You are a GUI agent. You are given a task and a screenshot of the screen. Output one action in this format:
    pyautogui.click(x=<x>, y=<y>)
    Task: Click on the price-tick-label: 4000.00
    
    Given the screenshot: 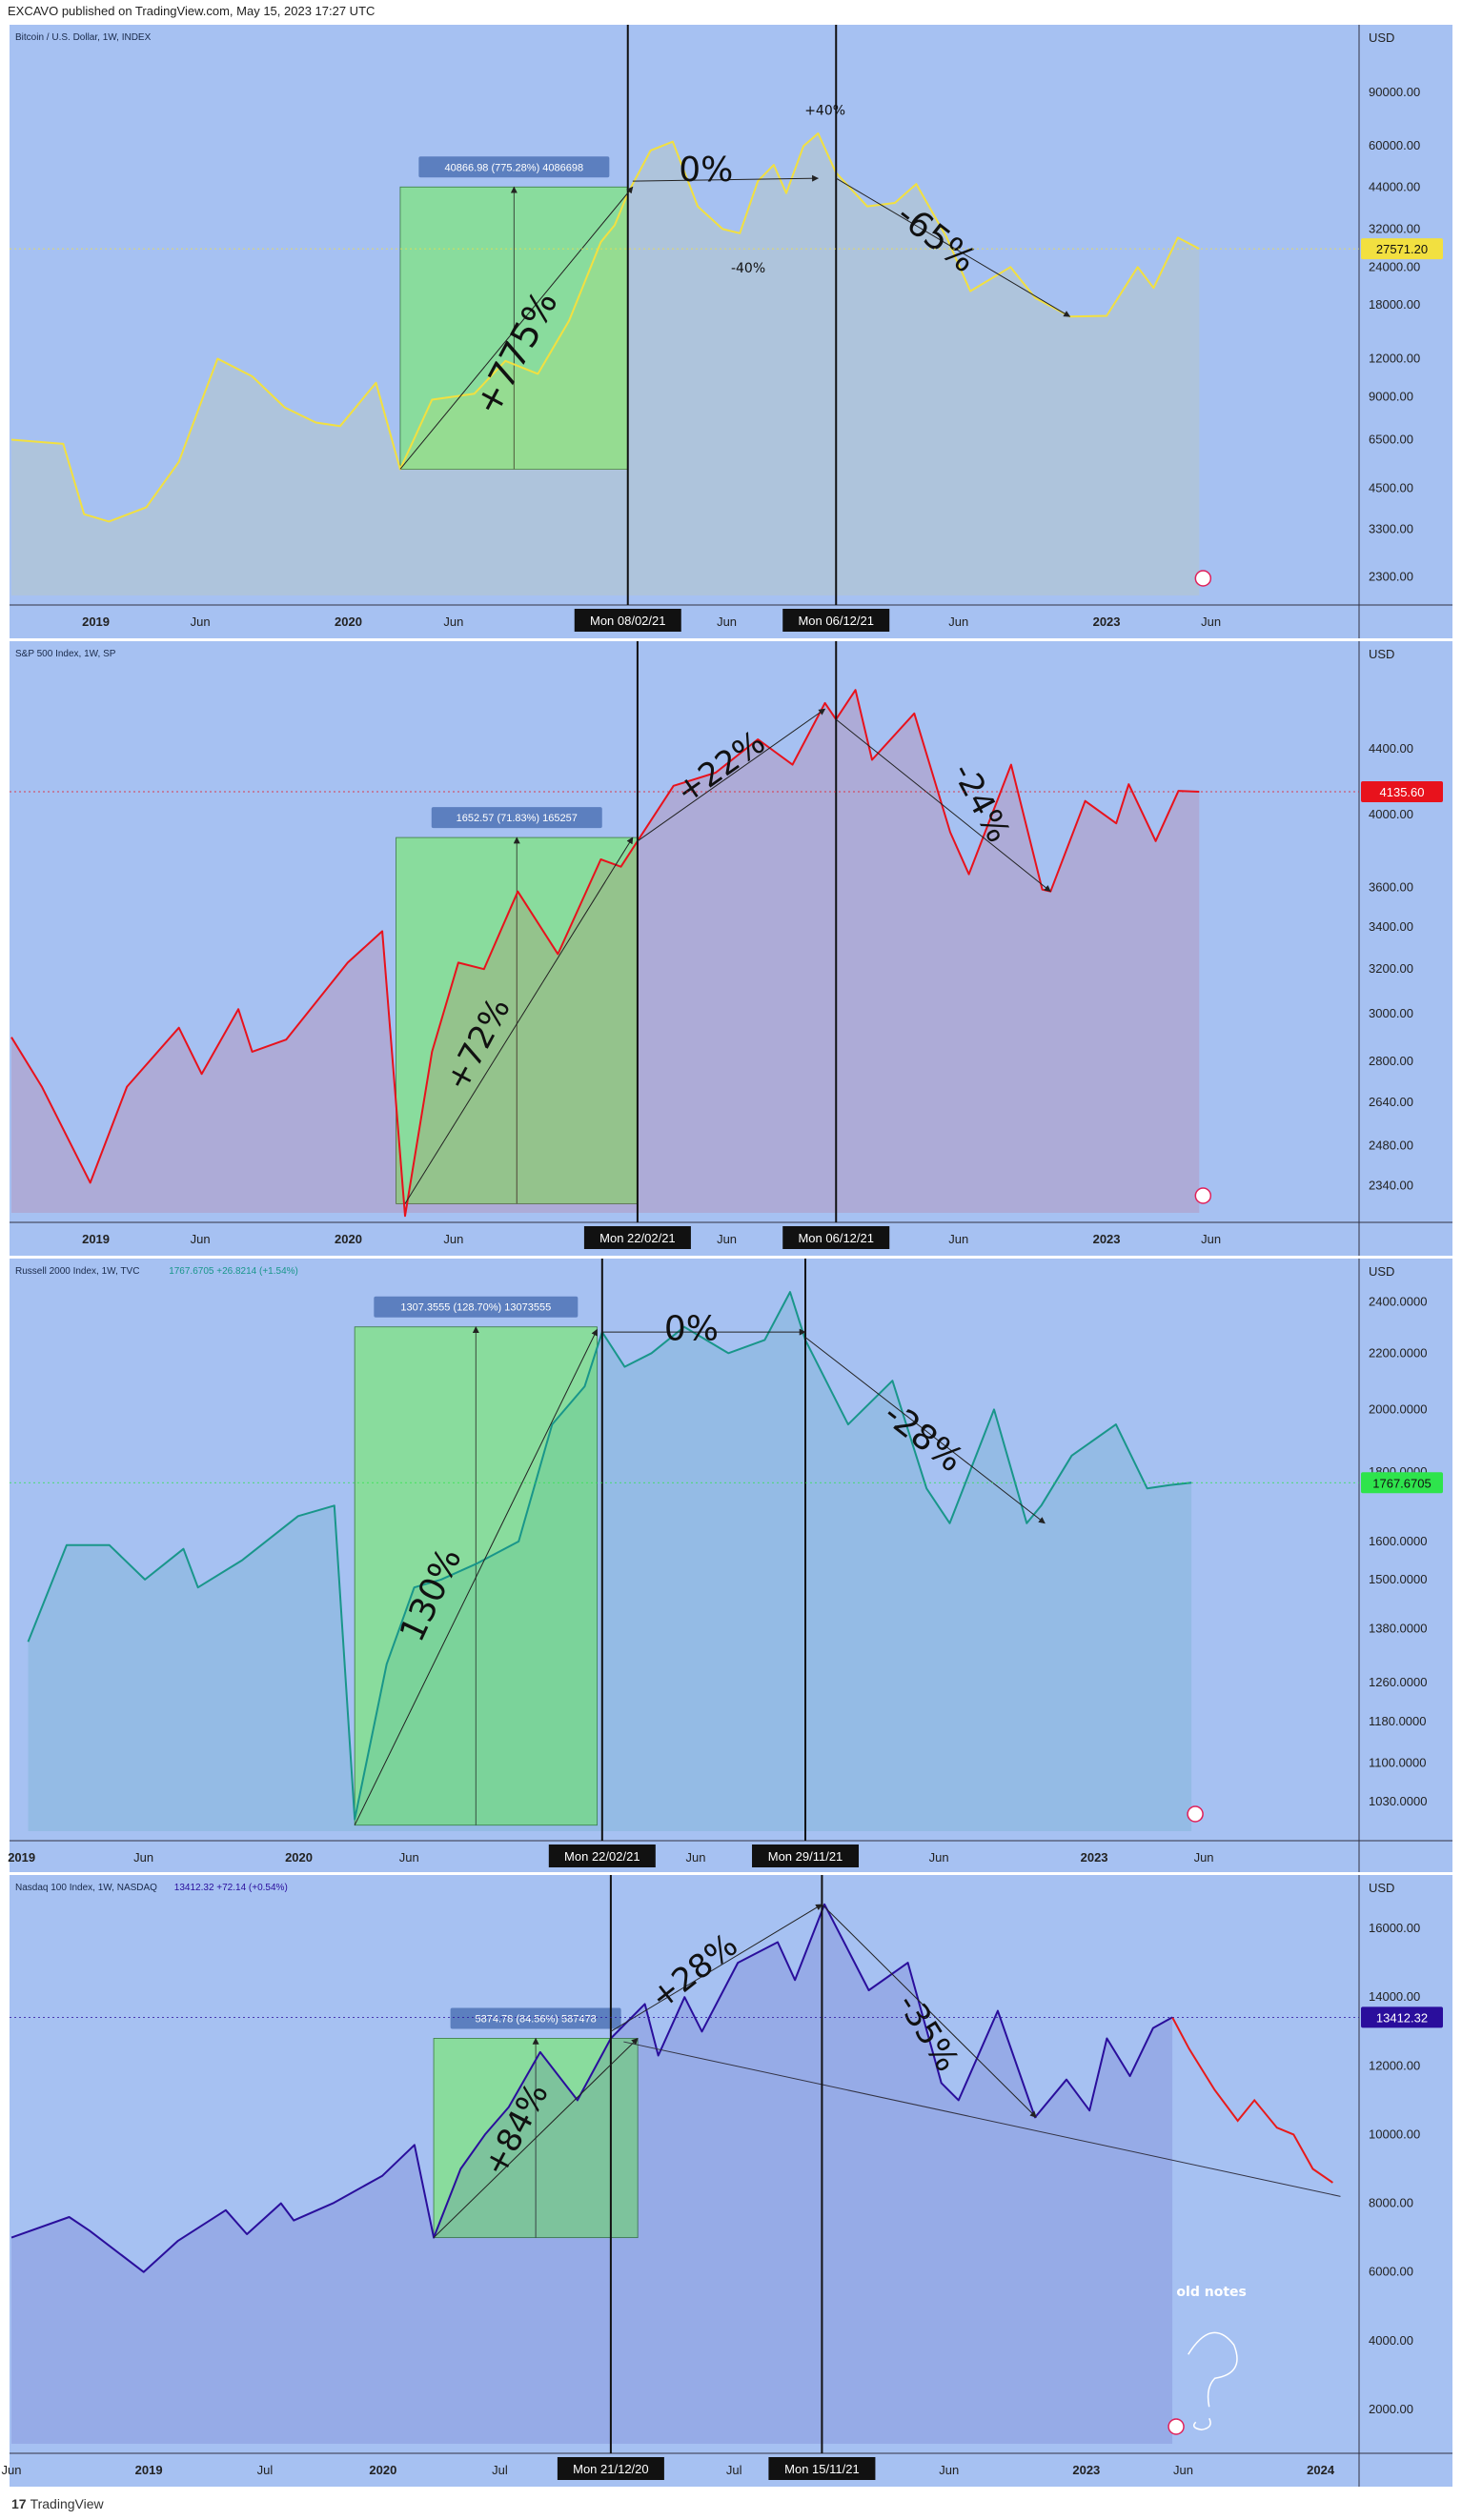 What is the action you would take?
    pyautogui.click(x=1391, y=2340)
    